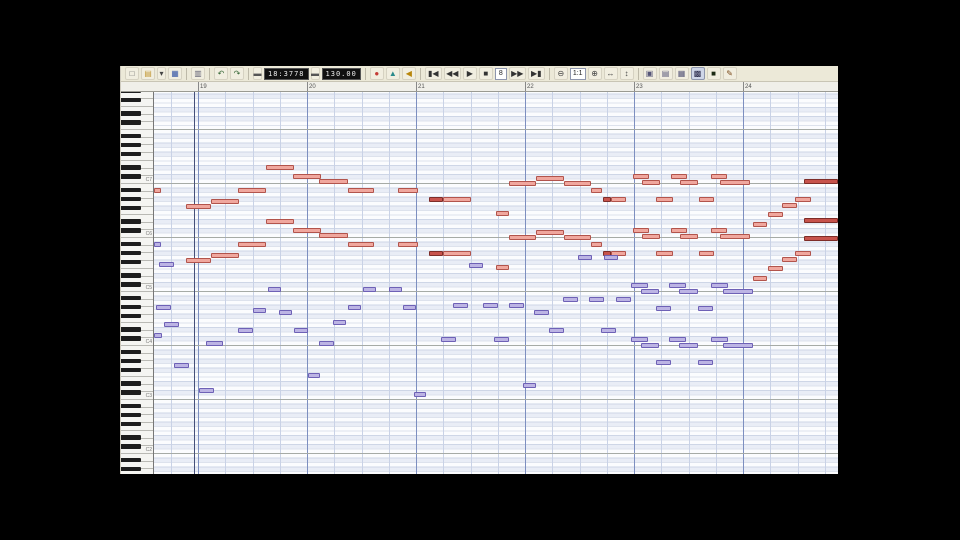 Image resolution: width=960 pixels, height=540 pixels. What do you see at coordinates (315, 73) in the screenshot?
I see `tempo-spinner-button: ▬` at bounding box center [315, 73].